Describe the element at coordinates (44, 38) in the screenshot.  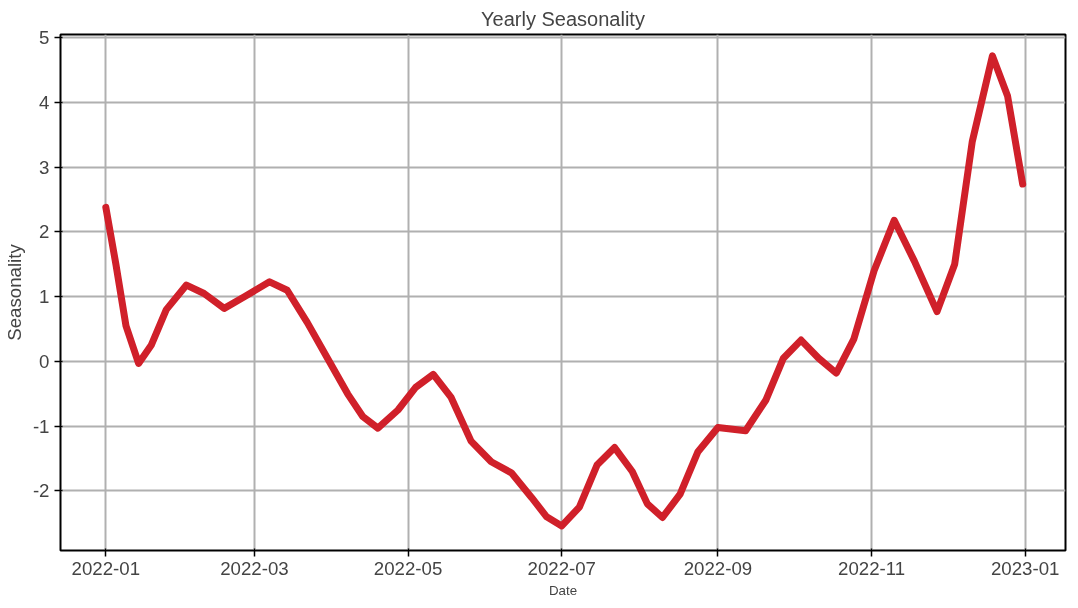
I see `y-tick-label: 5` at that location.